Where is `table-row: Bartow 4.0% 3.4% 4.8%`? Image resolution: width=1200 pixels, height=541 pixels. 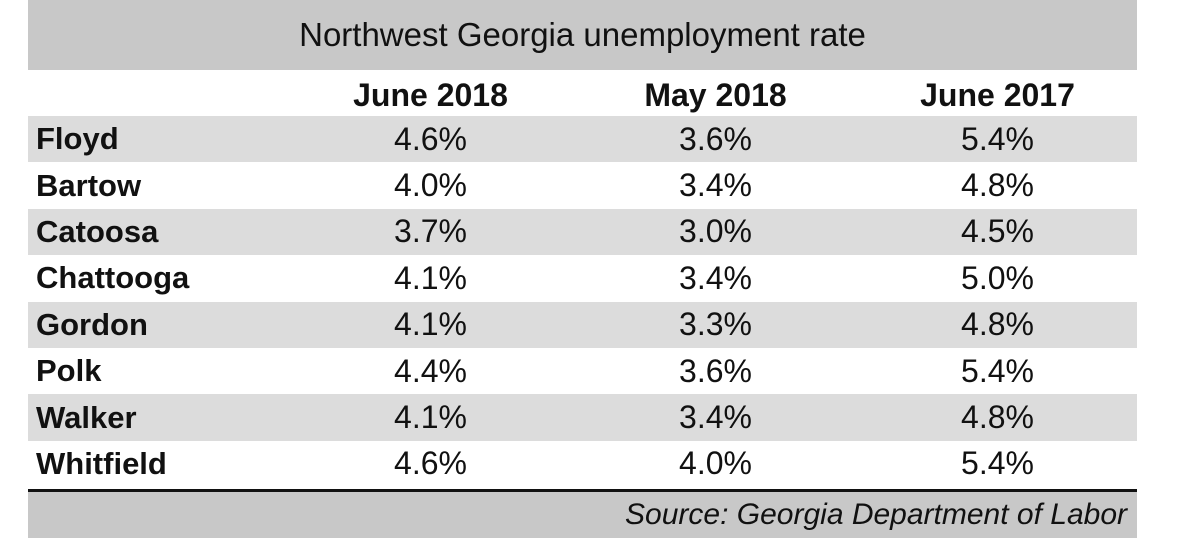 table-row: Bartow 4.0% 3.4% 4.8% is located at coordinates (582, 185).